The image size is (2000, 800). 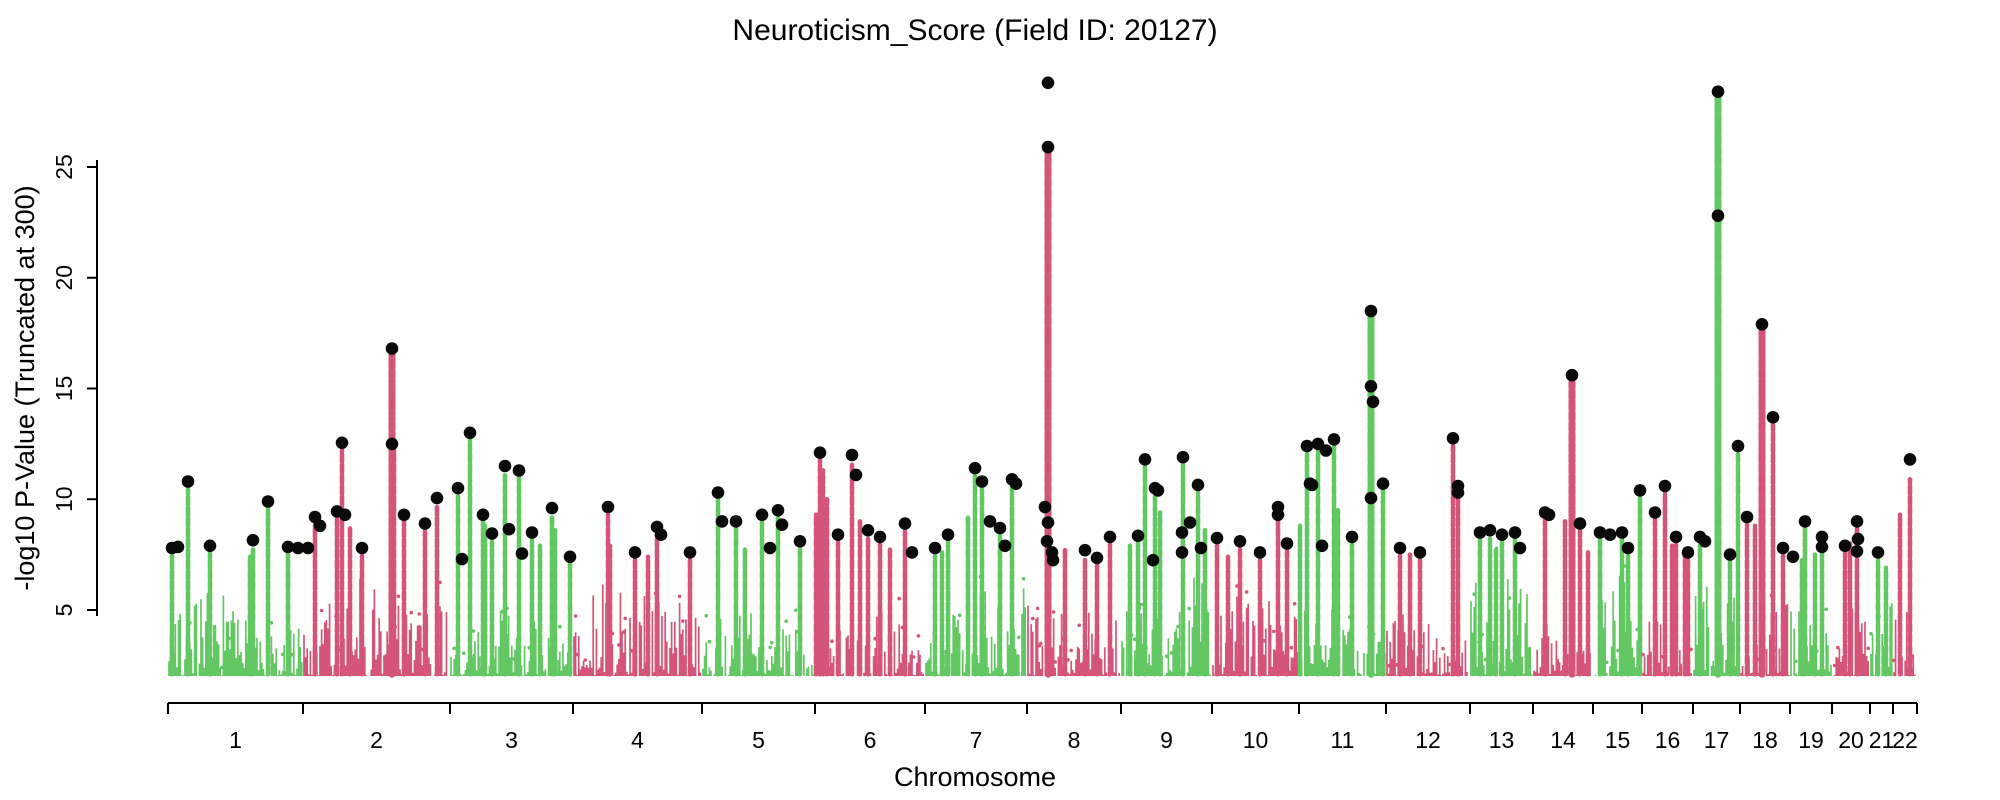 What do you see at coordinates (64, 167) in the screenshot?
I see `y-tick-label: 25` at bounding box center [64, 167].